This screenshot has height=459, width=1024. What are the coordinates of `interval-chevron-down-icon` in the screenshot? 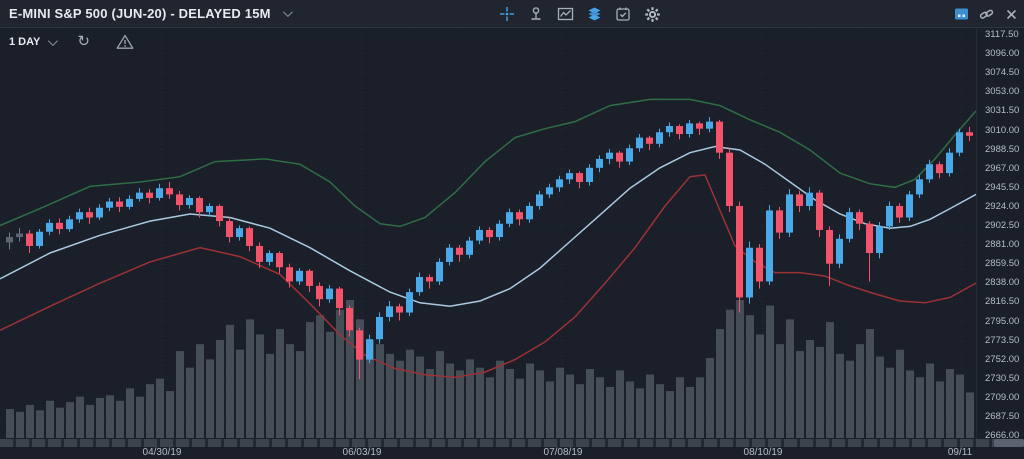 It's located at (53, 40).